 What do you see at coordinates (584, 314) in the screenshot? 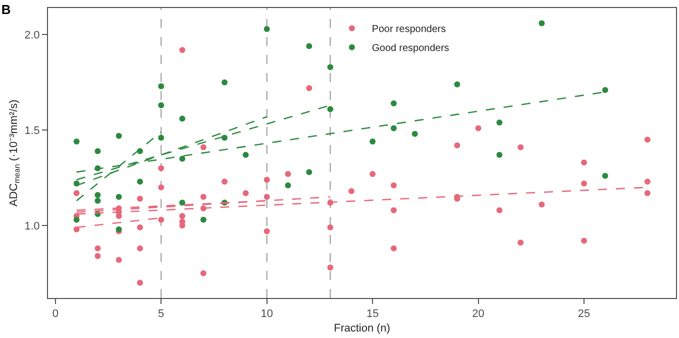
I see `x-tick-label: 25` at bounding box center [584, 314].